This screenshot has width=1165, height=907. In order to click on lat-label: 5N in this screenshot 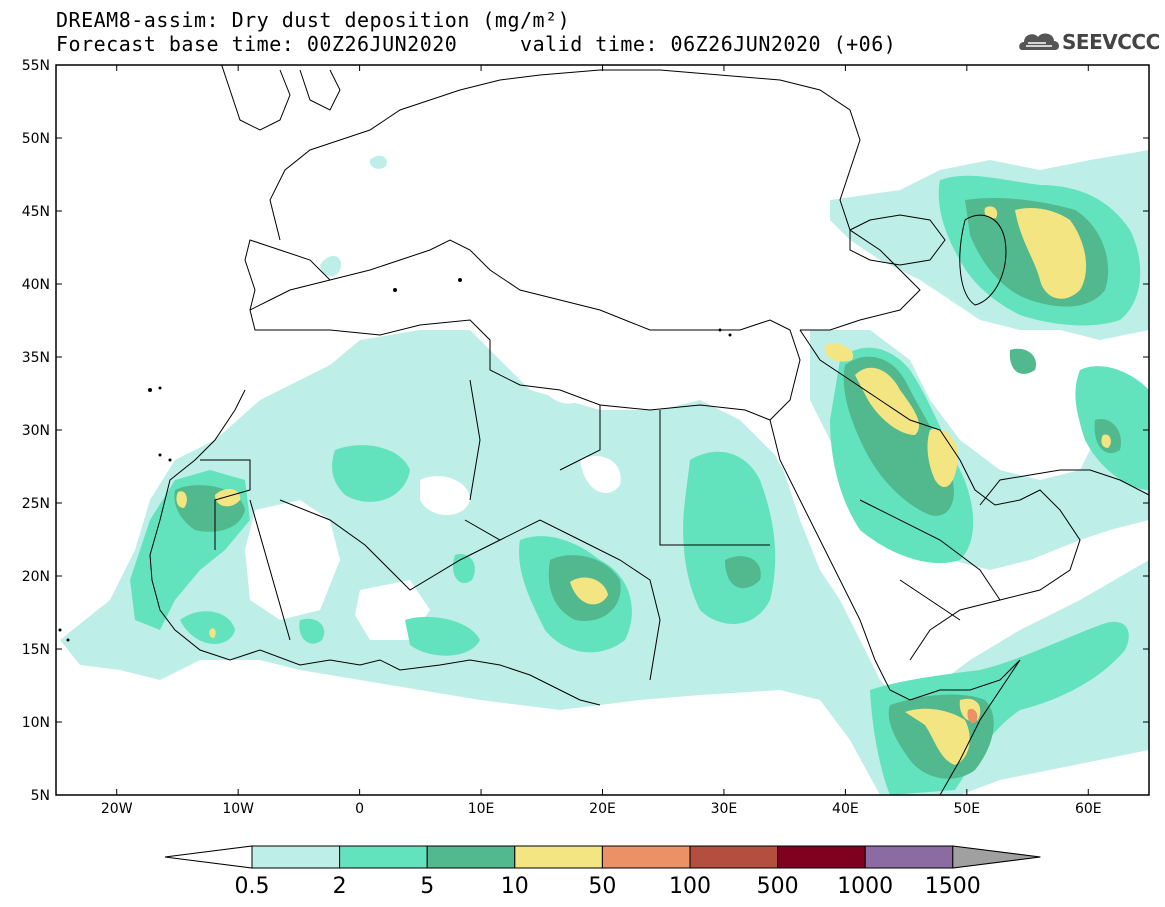, I will do `click(40, 796)`.